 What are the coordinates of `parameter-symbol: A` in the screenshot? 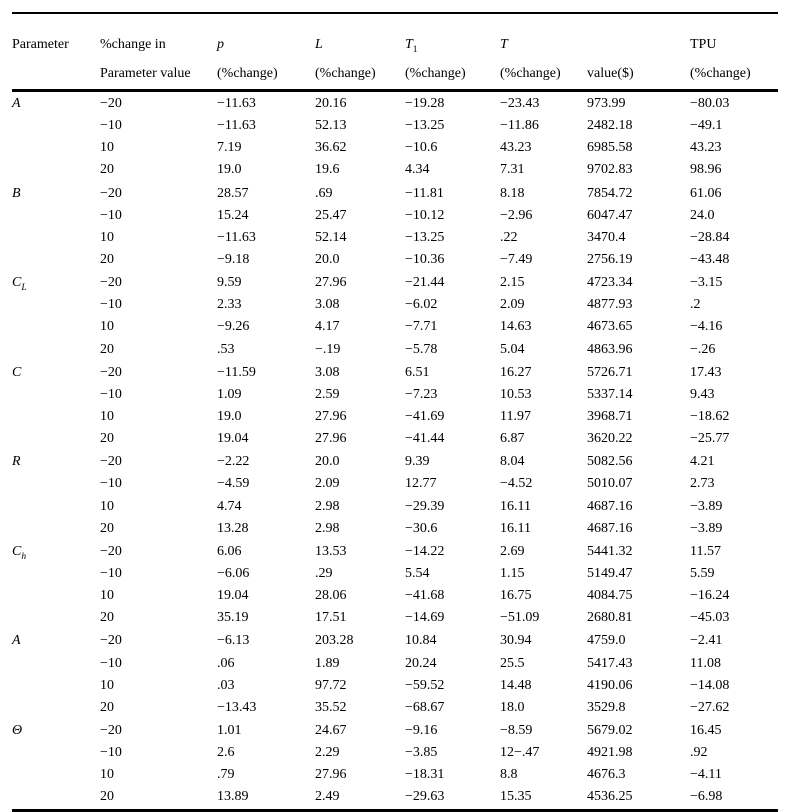 It's located at (16, 104).